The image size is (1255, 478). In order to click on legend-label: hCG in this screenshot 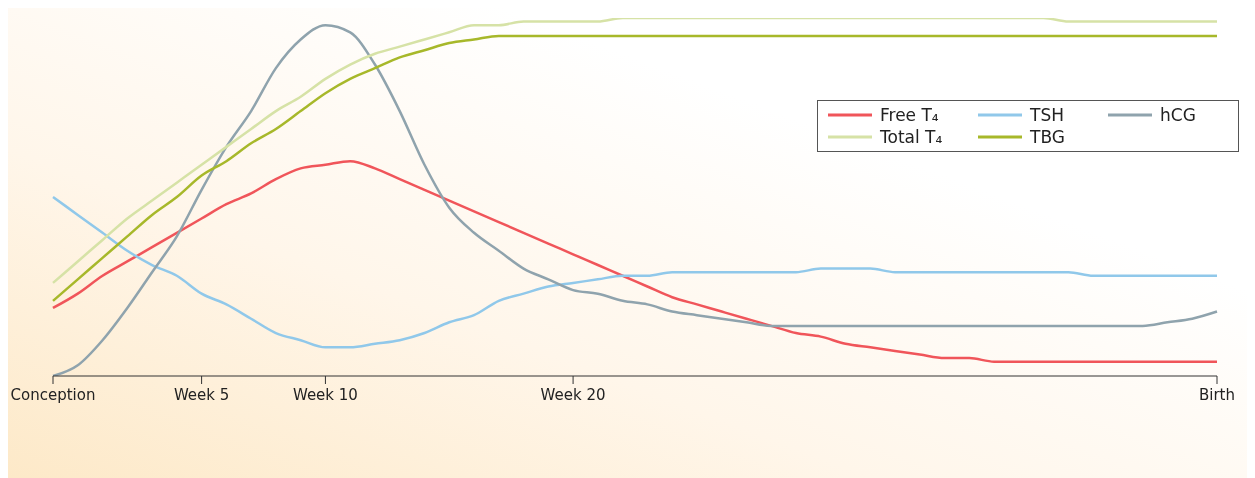, I will do `click(1178, 115)`.